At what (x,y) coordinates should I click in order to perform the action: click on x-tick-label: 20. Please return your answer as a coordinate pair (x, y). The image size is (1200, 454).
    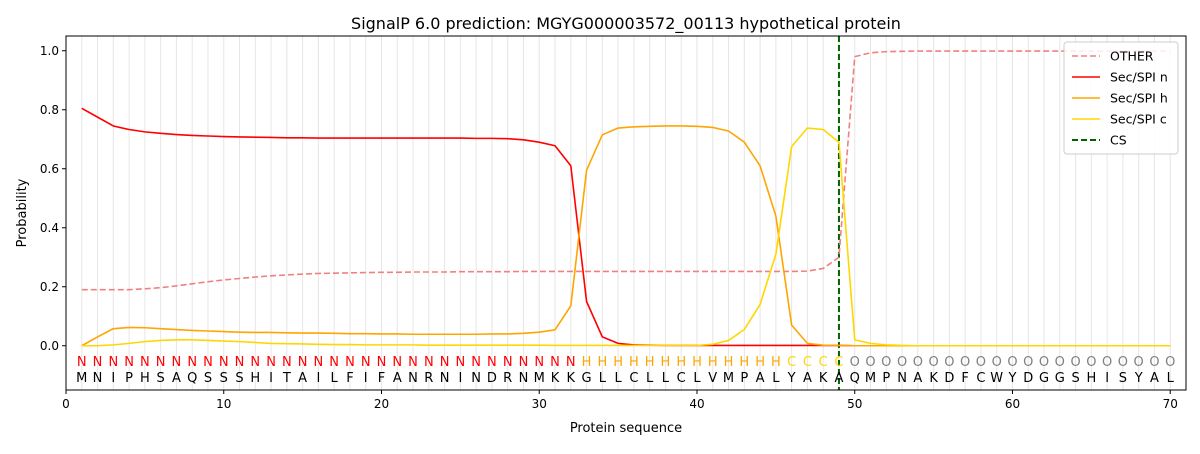
    Looking at the image, I should click on (381, 404).